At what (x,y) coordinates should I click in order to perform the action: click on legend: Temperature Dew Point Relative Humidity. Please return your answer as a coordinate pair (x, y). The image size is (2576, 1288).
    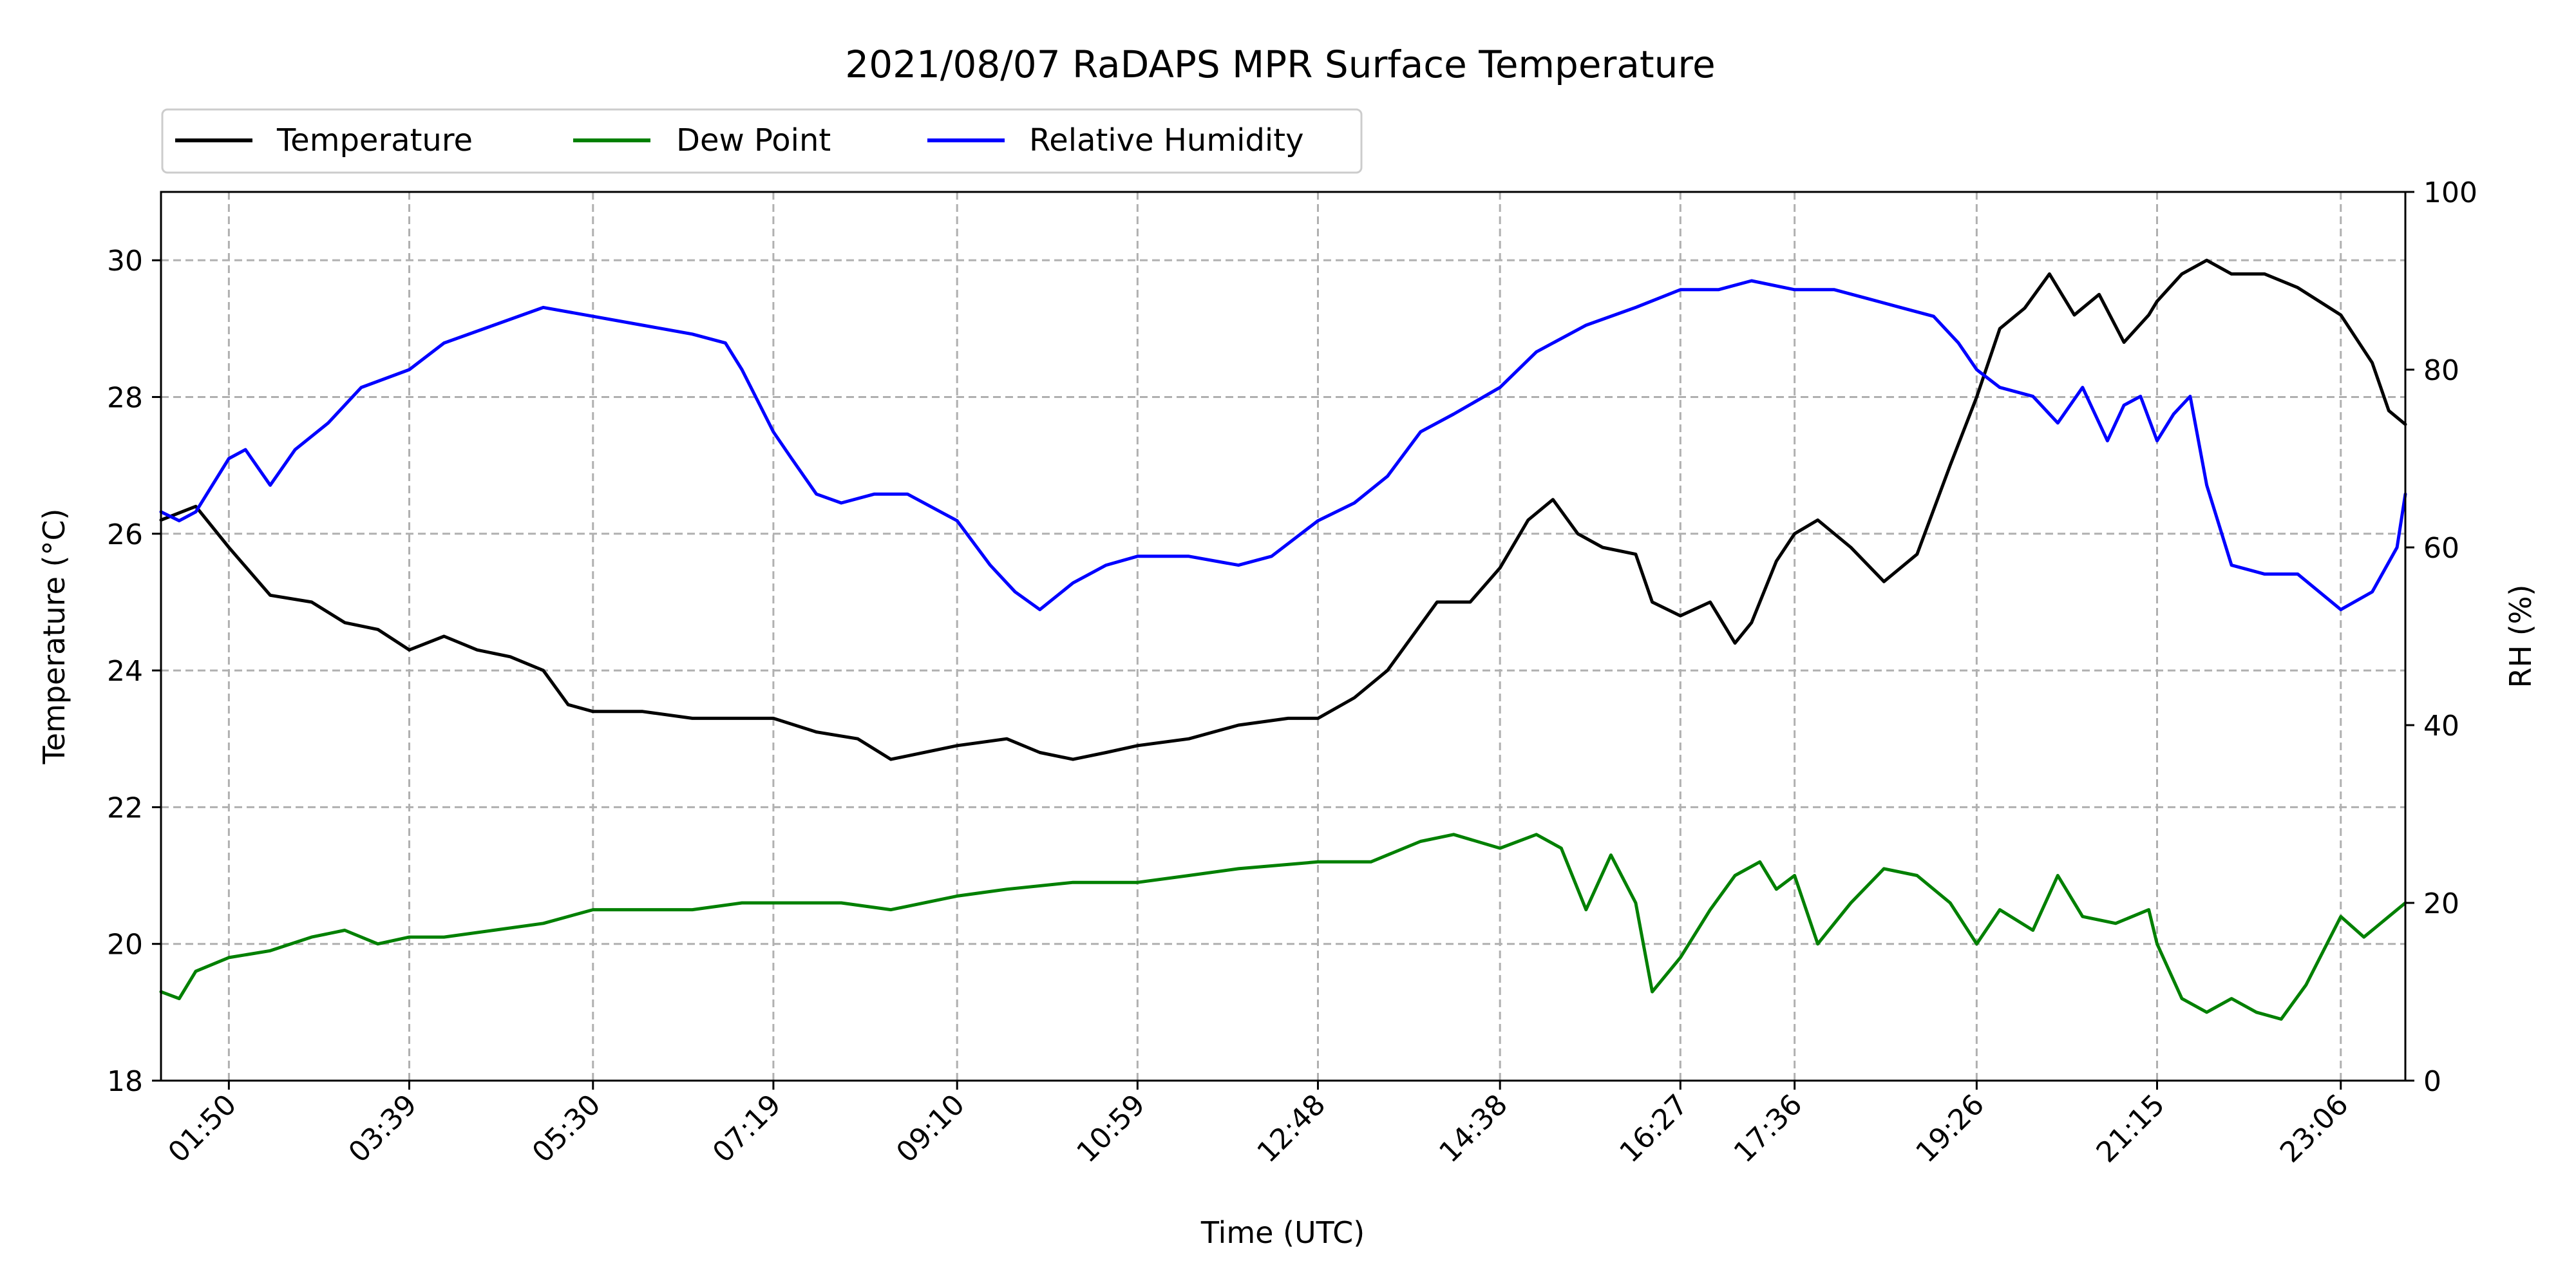
    Looking at the image, I should click on (762, 141).